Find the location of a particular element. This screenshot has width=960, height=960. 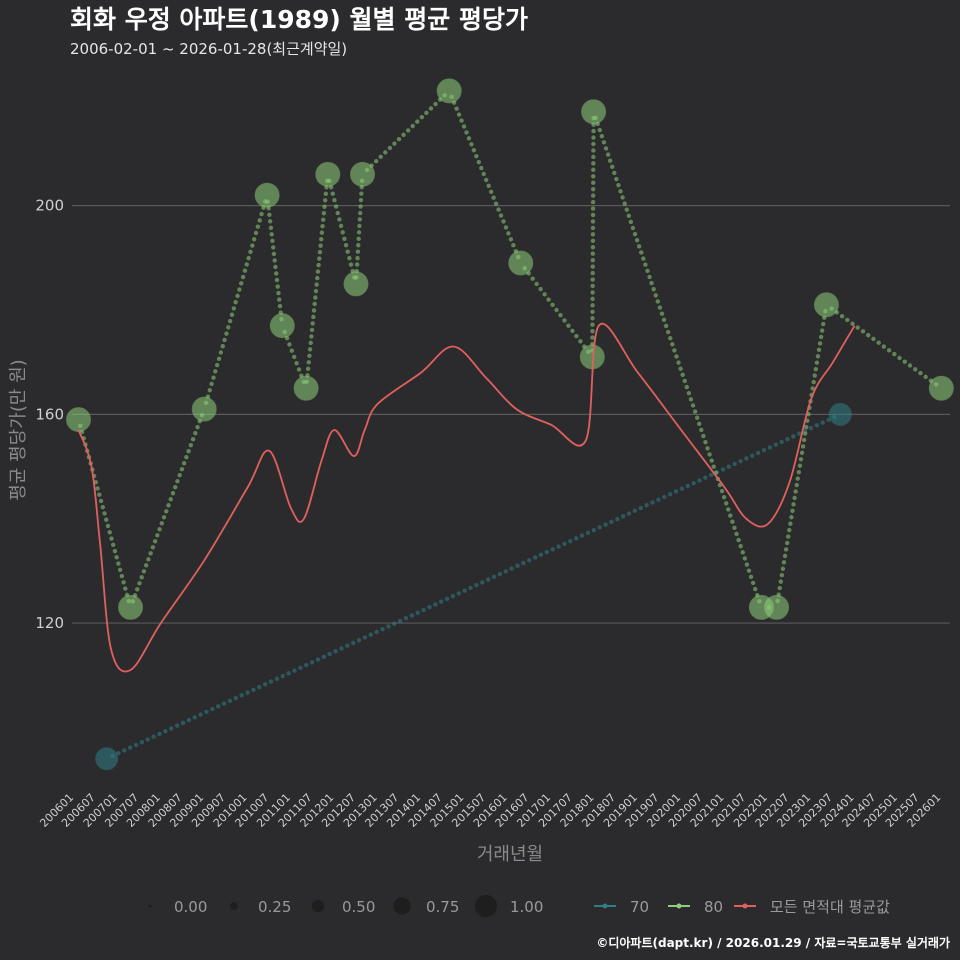

legend-size-dot is located at coordinates (486, 906).